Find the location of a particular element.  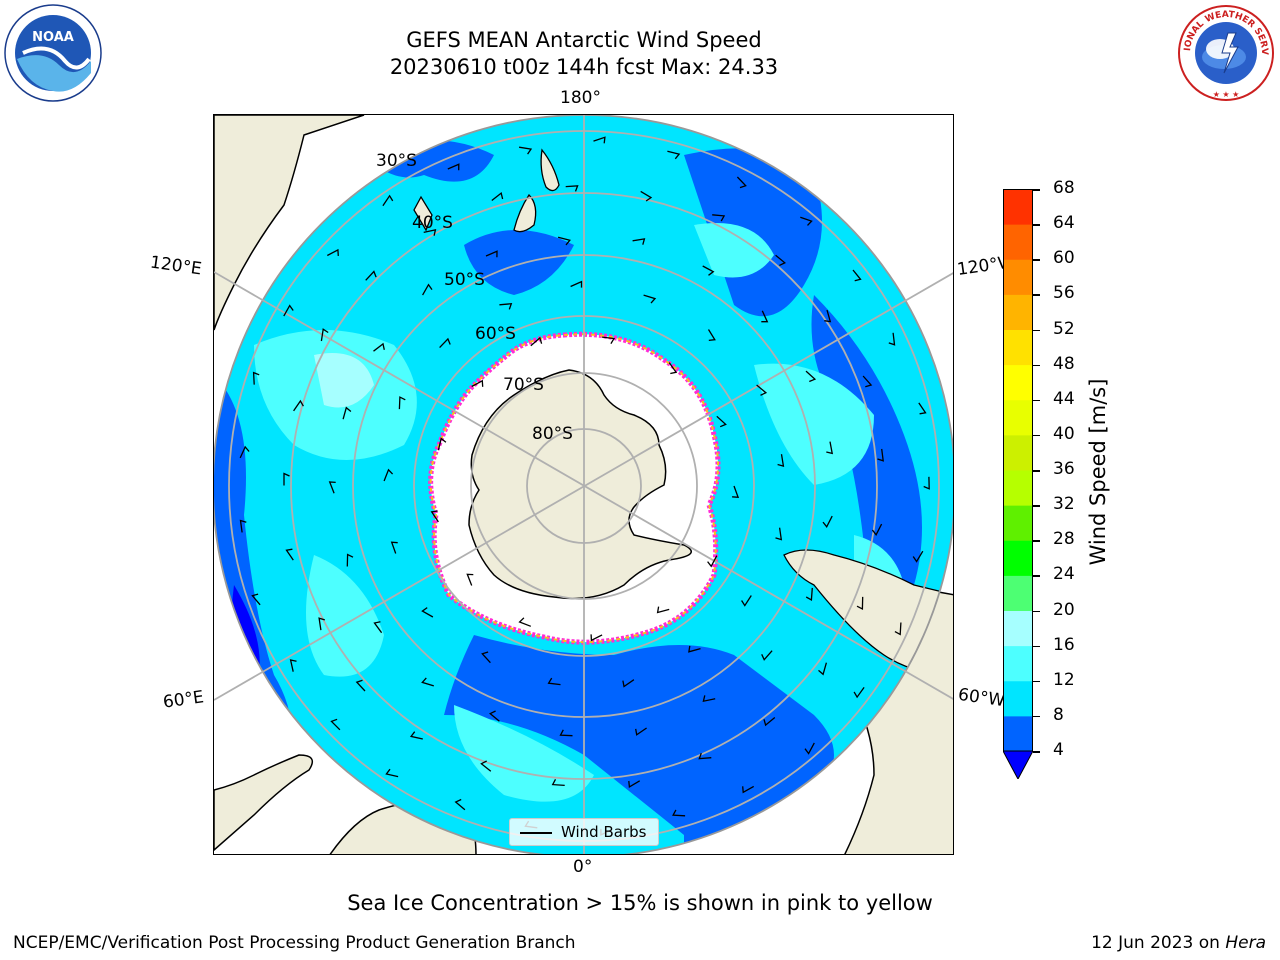

colorbar-tick-label: 60 is located at coordinates (1064, 258).